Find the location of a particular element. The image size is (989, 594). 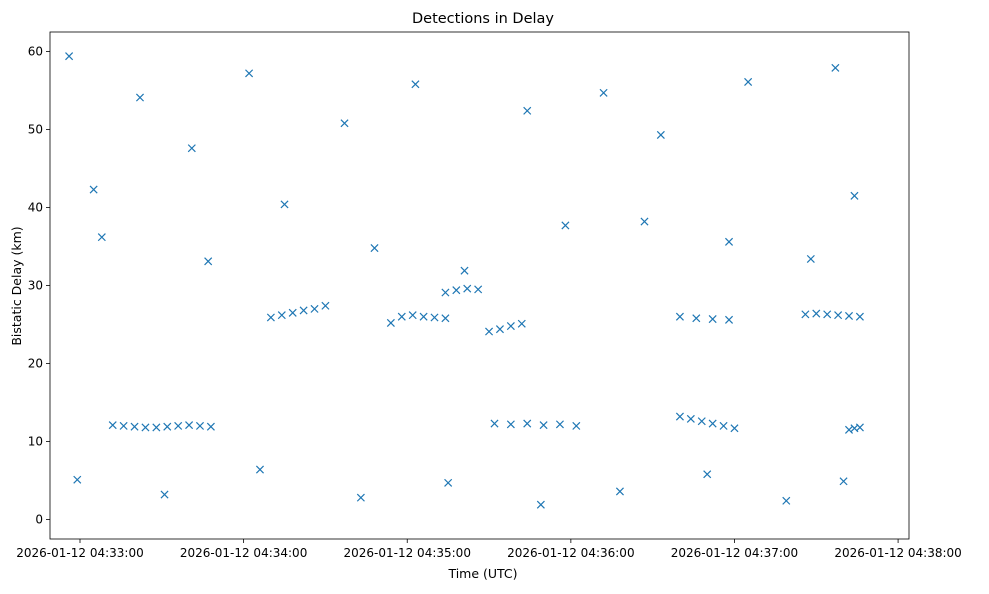

y-tick-label: 40 is located at coordinates (35, 208).